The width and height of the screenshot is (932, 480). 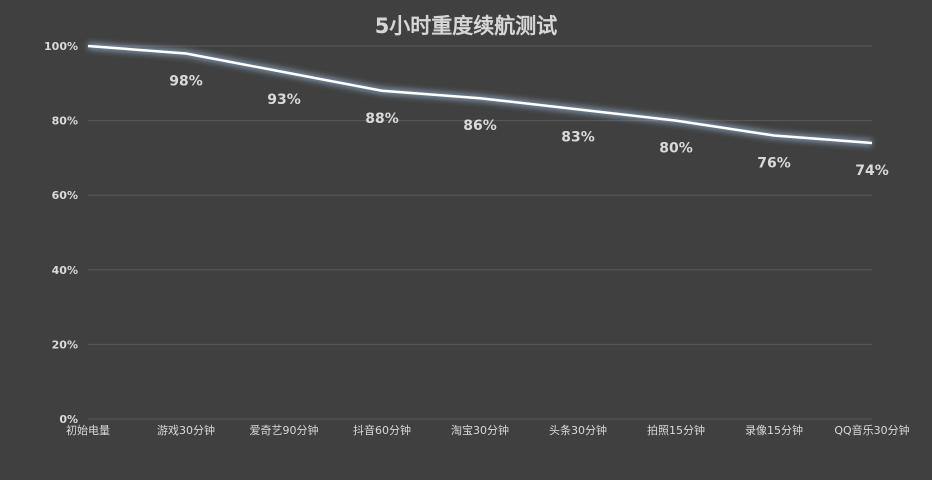 I want to click on y-tick-label: 0%, so click(x=68, y=419).